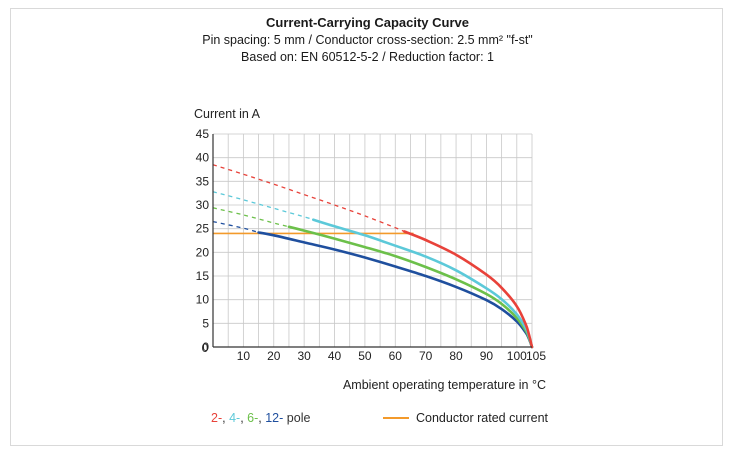 The height and width of the screenshot is (456, 735). I want to click on x-tick-label: 10, so click(244, 356).